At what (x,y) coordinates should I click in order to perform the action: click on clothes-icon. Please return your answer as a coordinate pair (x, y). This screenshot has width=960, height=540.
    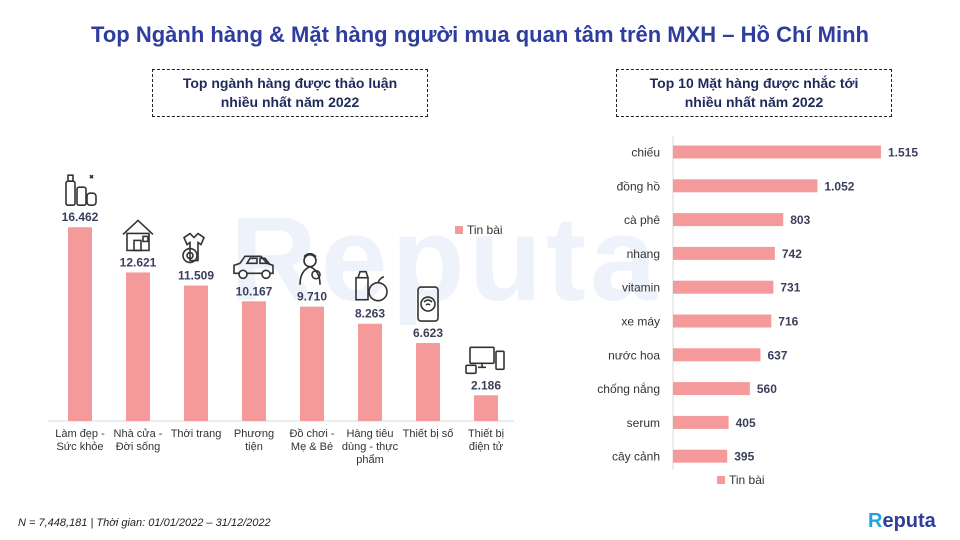
    Looking at the image, I should click on (193, 248).